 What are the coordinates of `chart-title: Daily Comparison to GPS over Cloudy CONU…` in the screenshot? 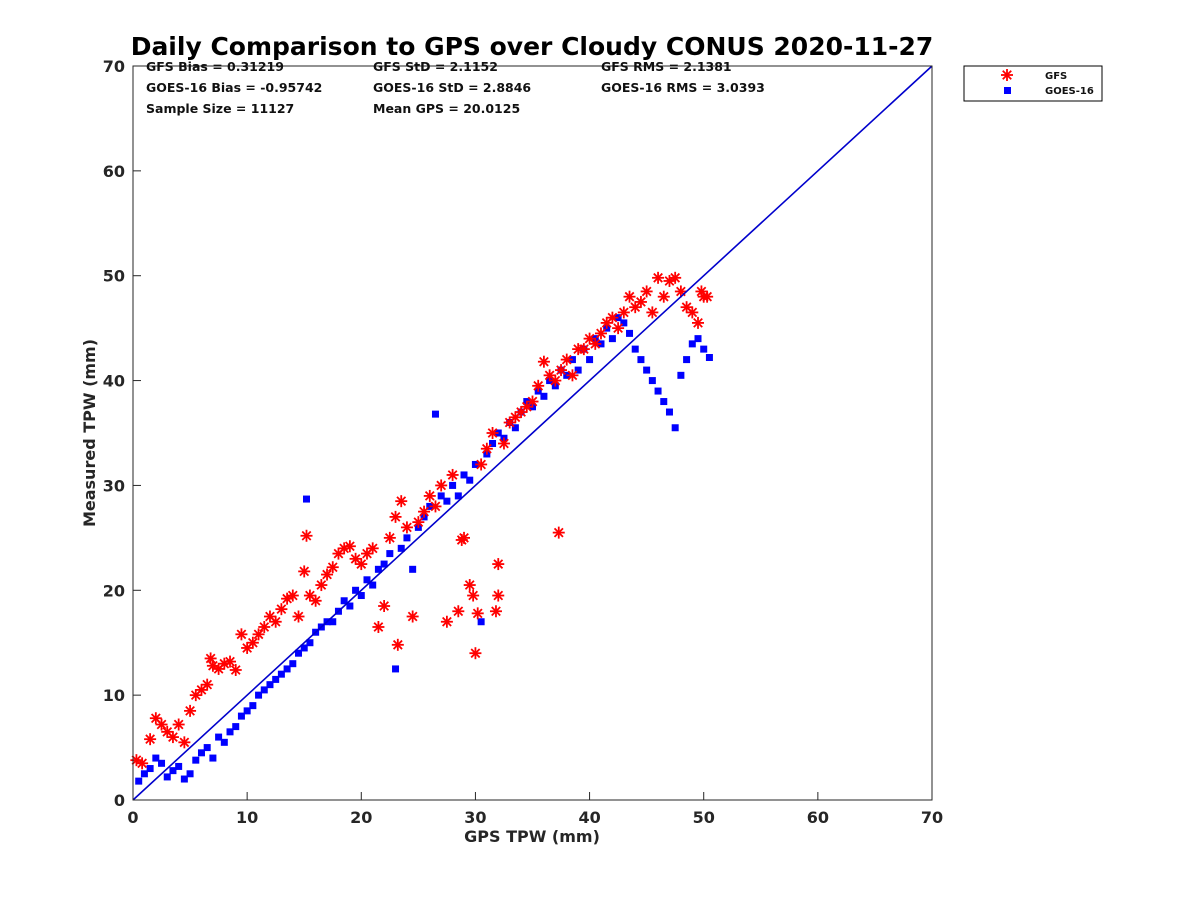 It's located at (532, 46).